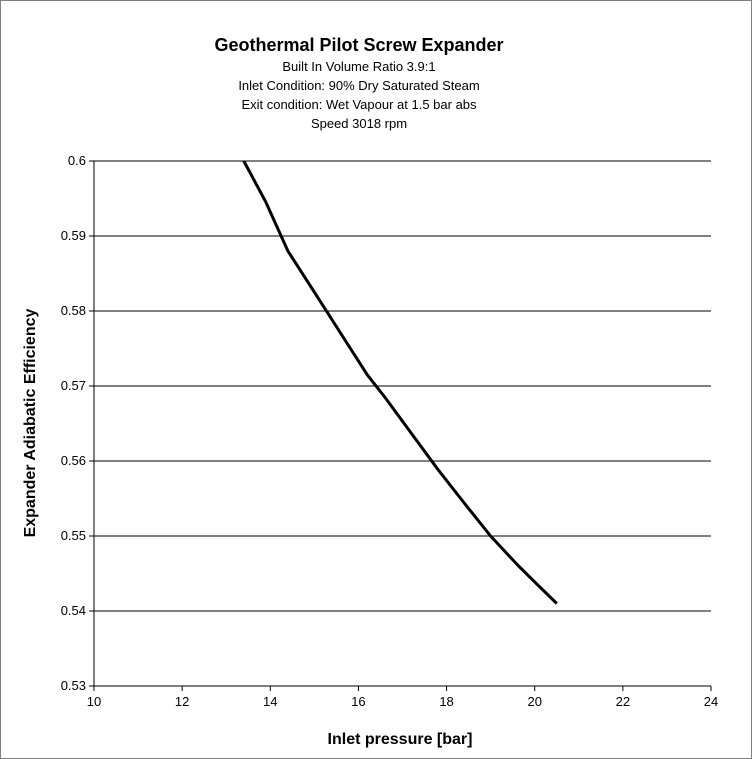  Describe the element at coordinates (73, 460) in the screenshot. I see `y-tick-label: 0.56` at that location.